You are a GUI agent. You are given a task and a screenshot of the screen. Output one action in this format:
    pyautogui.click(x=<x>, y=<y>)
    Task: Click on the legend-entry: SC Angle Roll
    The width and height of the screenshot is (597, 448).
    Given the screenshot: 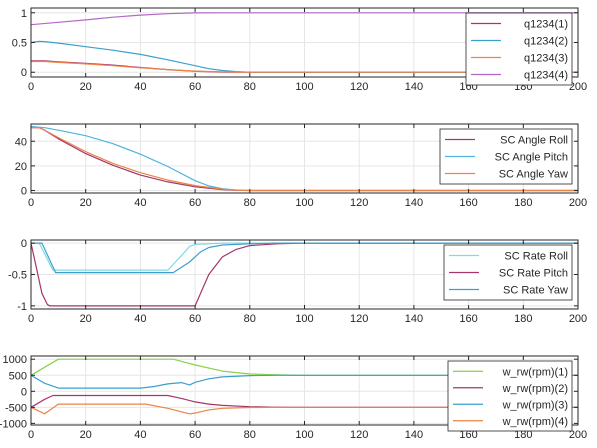 What is the action you would take?
    pyautogui.click(x=534, y=141)
    